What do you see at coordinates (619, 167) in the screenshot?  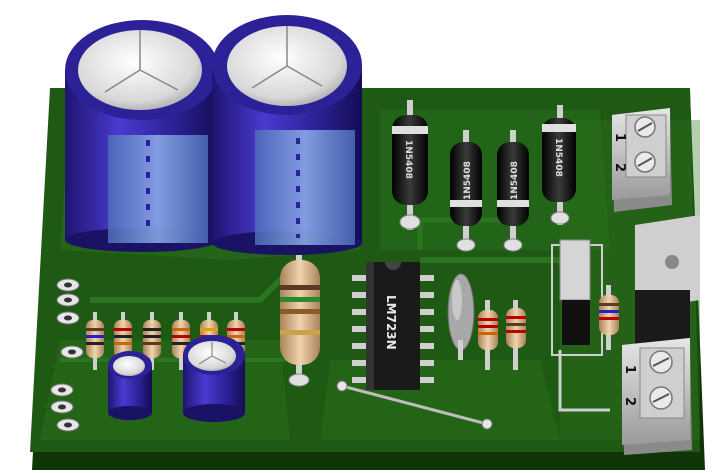 I see `terminal-top-pin2: 2` at bounding box center [619, 167].